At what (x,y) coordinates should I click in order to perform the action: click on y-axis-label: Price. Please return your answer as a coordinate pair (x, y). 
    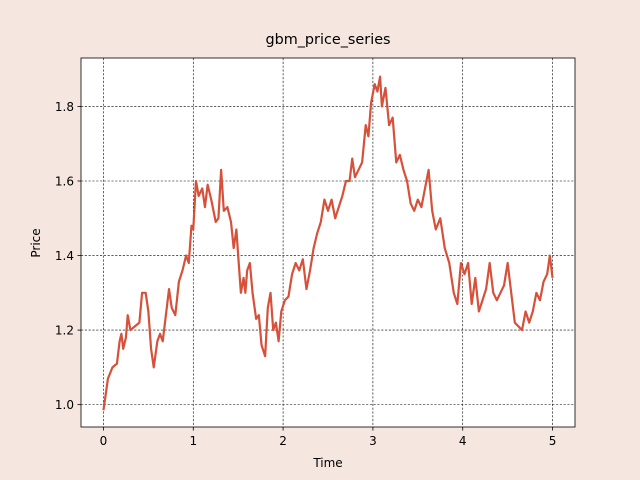
    Looking at the image, I should click on (36, 242).